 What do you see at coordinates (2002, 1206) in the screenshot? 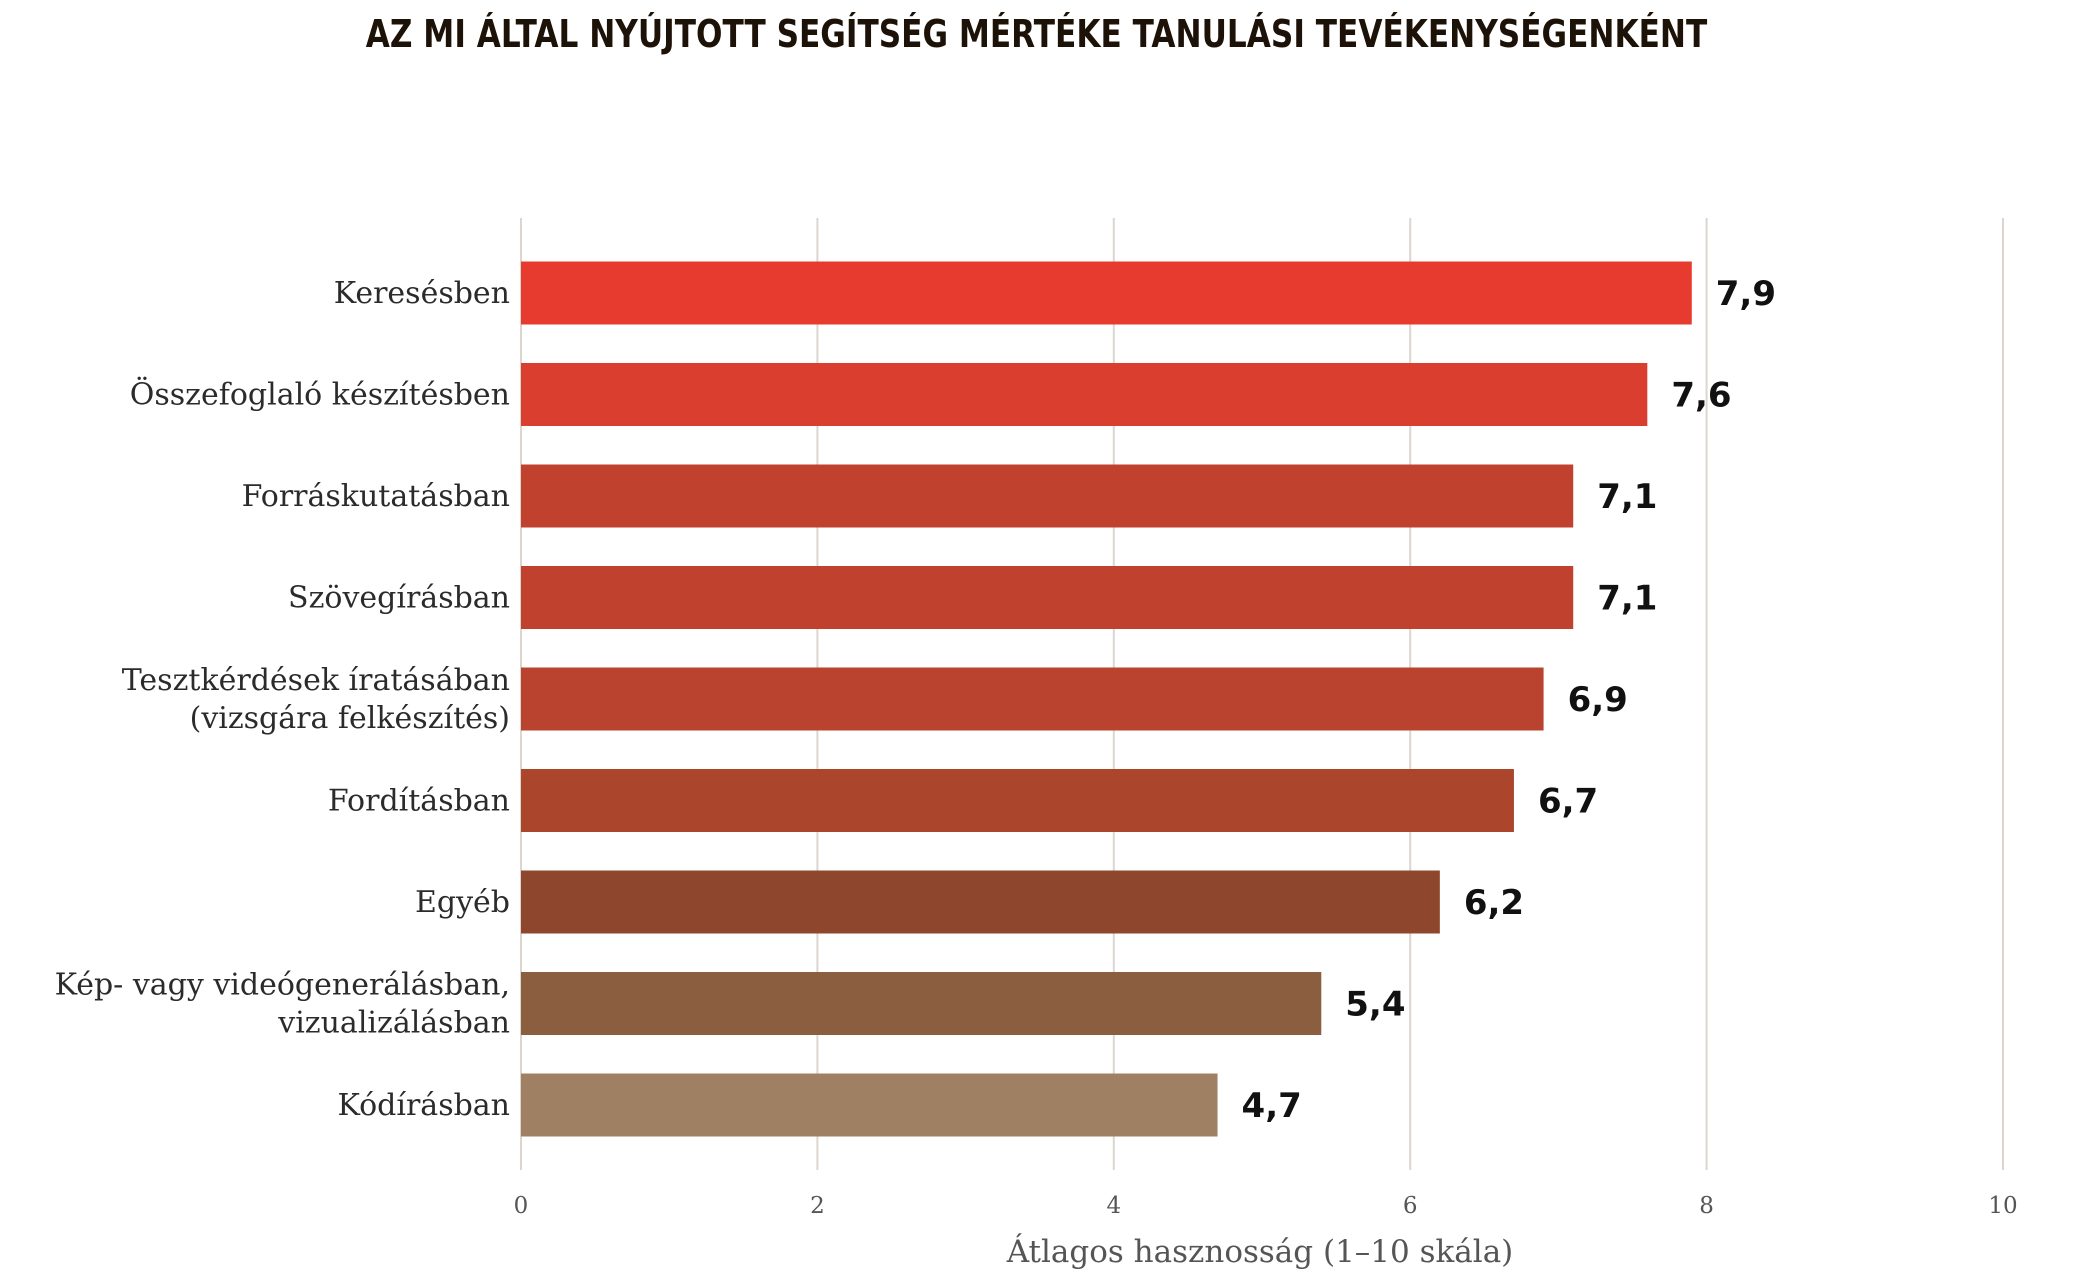
I see `x-tick-label: 10` at bounding box center [2002, 1206].